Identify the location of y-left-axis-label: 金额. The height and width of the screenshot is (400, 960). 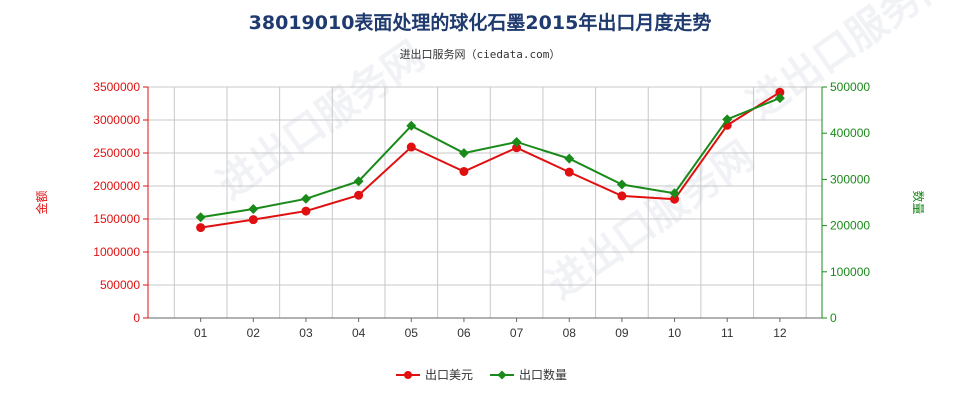
(41, 202).